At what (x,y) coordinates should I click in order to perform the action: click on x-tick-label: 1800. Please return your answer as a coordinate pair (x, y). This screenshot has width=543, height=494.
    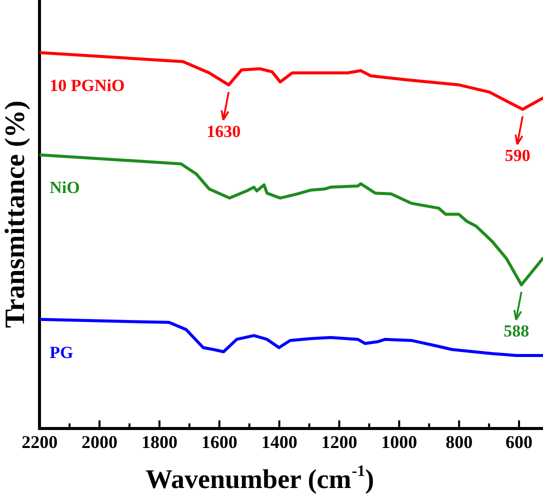
    Looking at the image, I should click on (159, 442).